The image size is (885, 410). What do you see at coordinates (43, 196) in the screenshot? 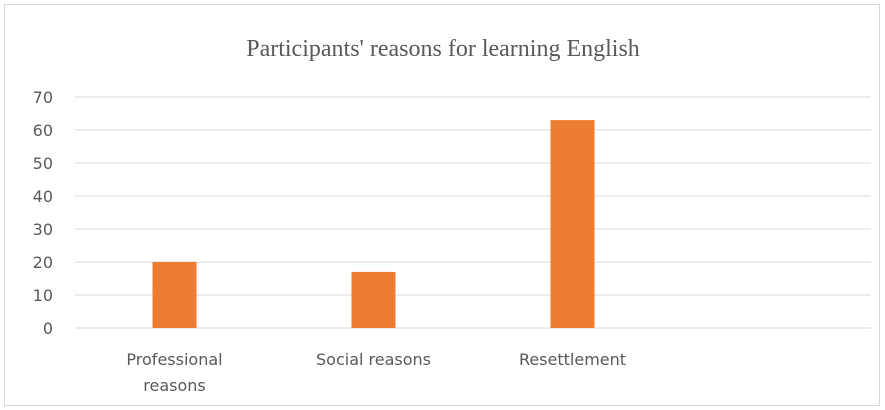
I see `y-tick-label: 40` at bounding box center [43, 196].